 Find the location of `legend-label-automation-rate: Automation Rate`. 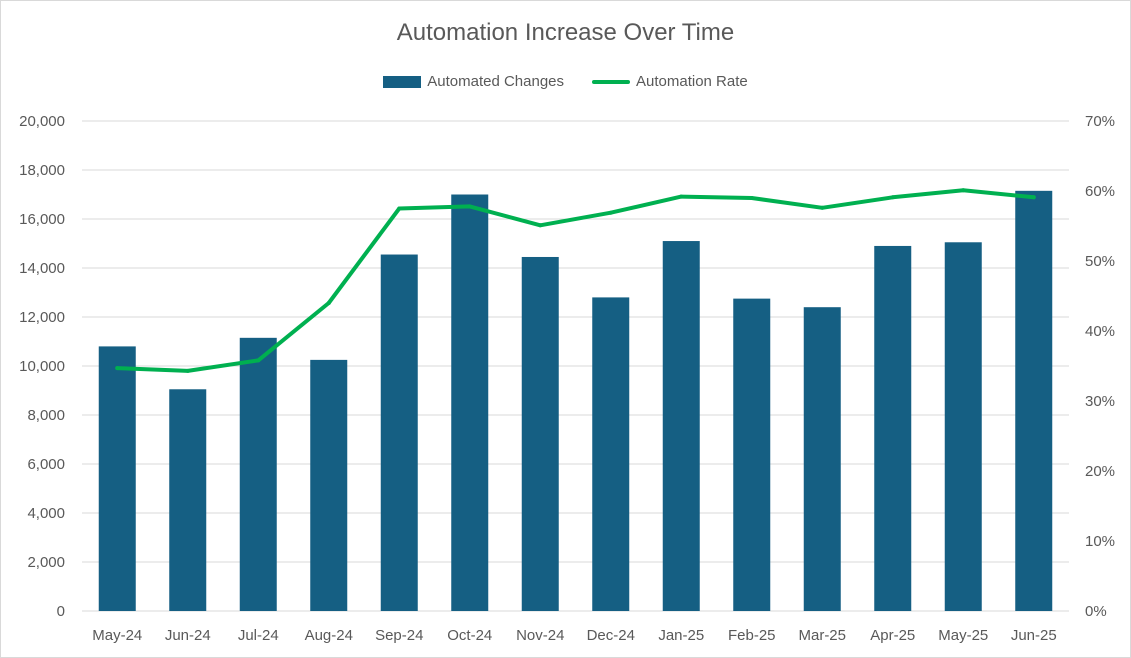

legend-label-automation-rate: Automation Rate is located at coordinates (692, 81).